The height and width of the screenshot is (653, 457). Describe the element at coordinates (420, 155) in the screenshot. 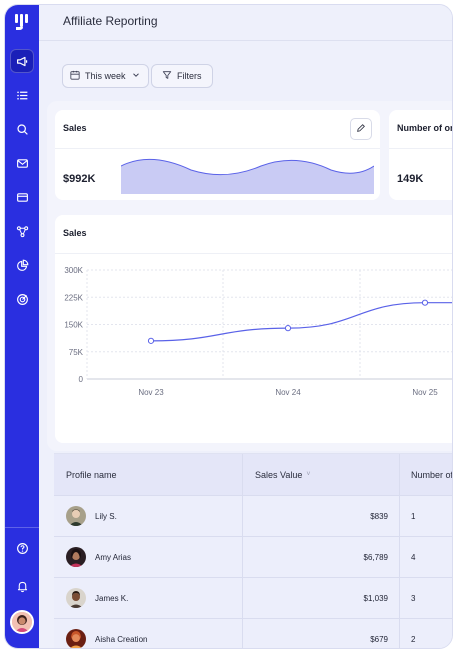

I see `kpi-card-orders: Number of orders 149K` at that location.